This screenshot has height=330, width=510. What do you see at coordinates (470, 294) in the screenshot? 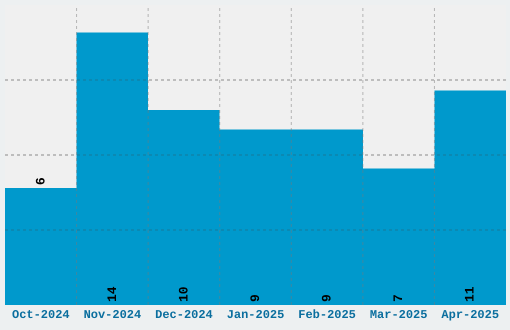
I see `data-label: 11` at bounding box center [470, 294].